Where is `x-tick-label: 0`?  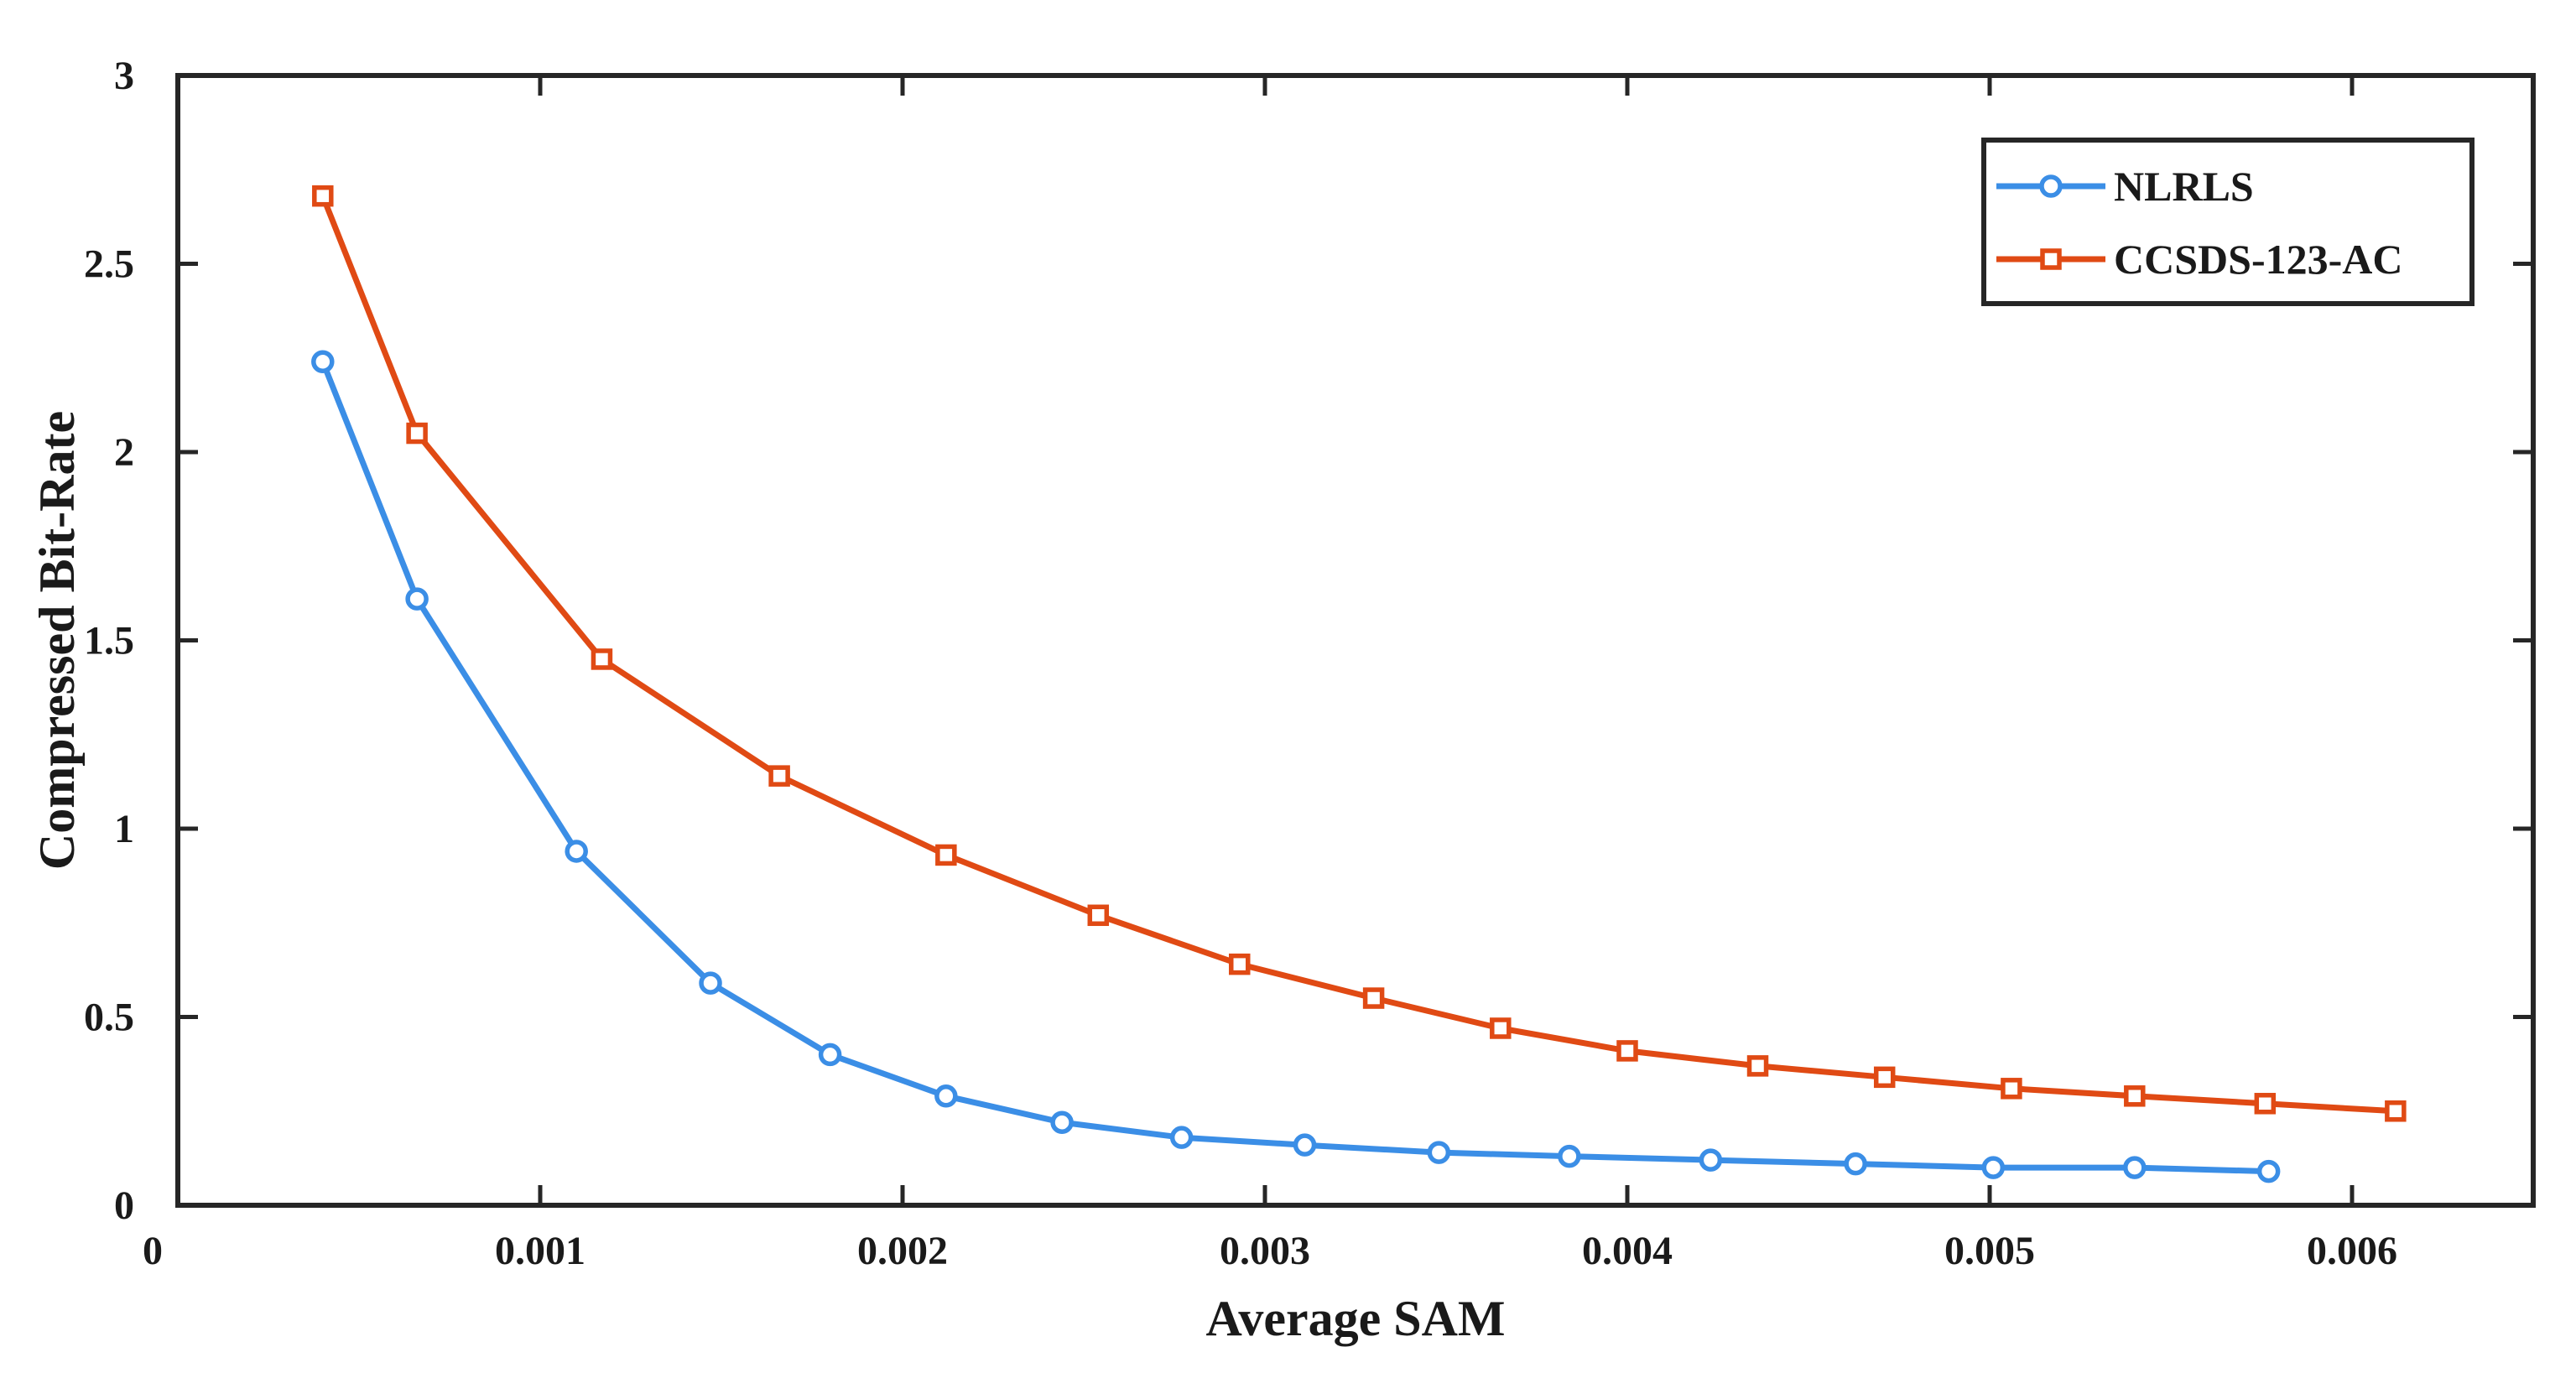
x-tick-label: 0 is located at coordinates (153, 1251).